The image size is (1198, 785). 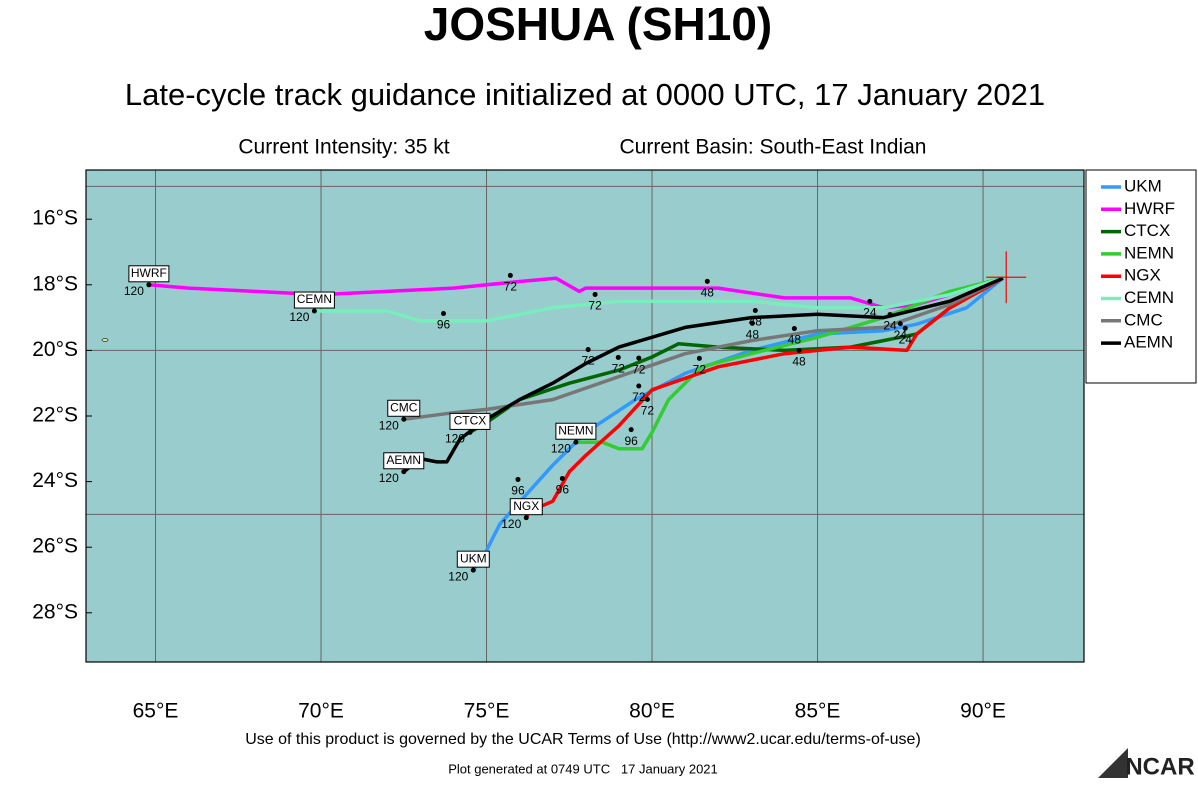 I want to click on track-name: CTCX, so click(x=470, y=421).